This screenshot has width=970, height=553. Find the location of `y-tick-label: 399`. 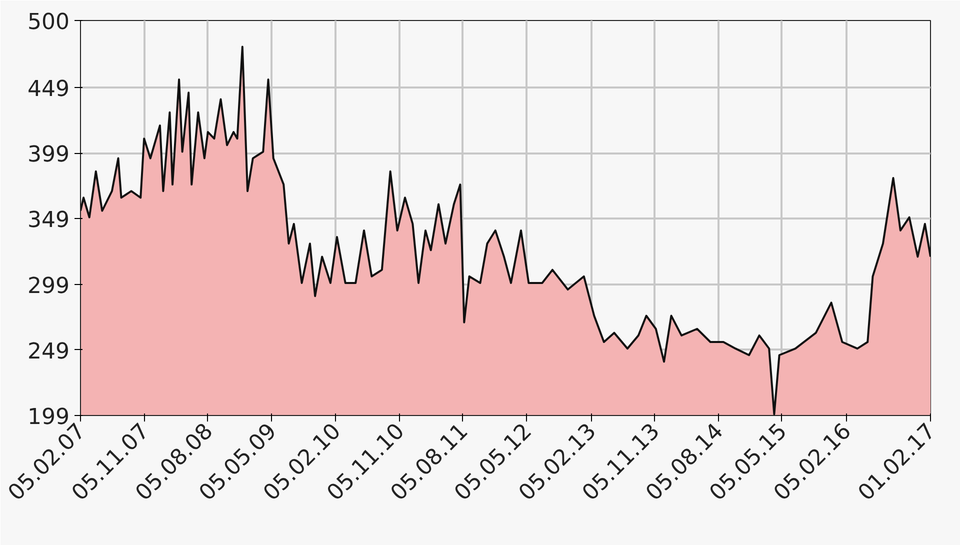

y-tick-label: 399 is located at coordinates (49, 155).